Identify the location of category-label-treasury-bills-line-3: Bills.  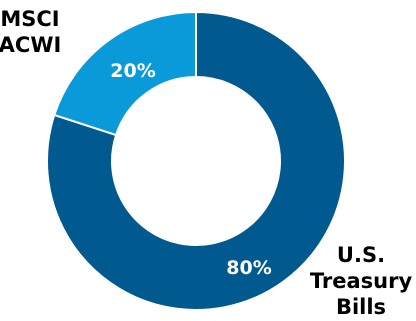
(361, 307).